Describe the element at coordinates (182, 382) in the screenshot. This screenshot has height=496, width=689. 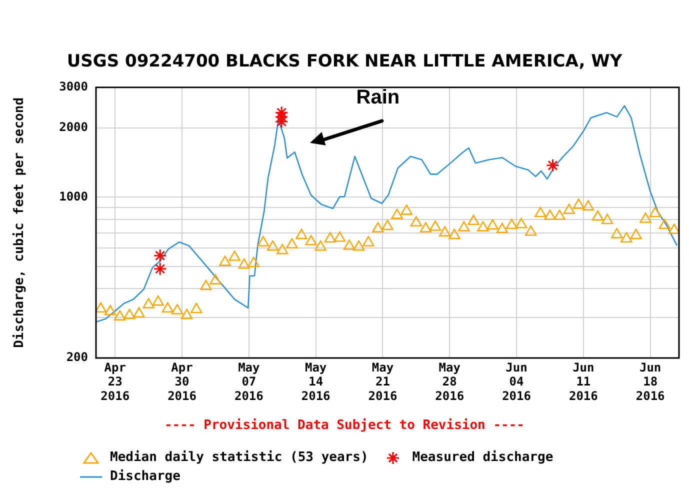
I see `x-tick-label: Apr 30 2016` at that location.